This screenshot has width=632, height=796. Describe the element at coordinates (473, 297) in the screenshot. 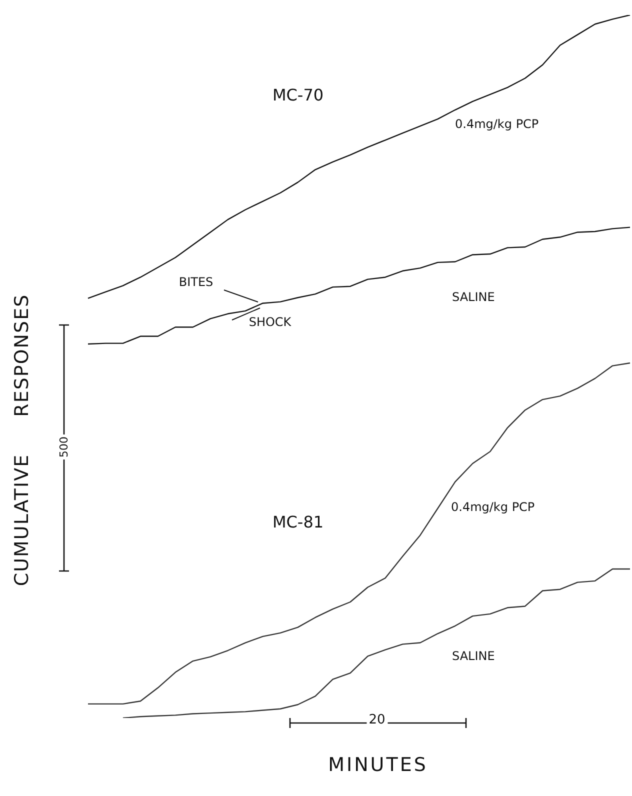

I see `text: SALINE` at that location.